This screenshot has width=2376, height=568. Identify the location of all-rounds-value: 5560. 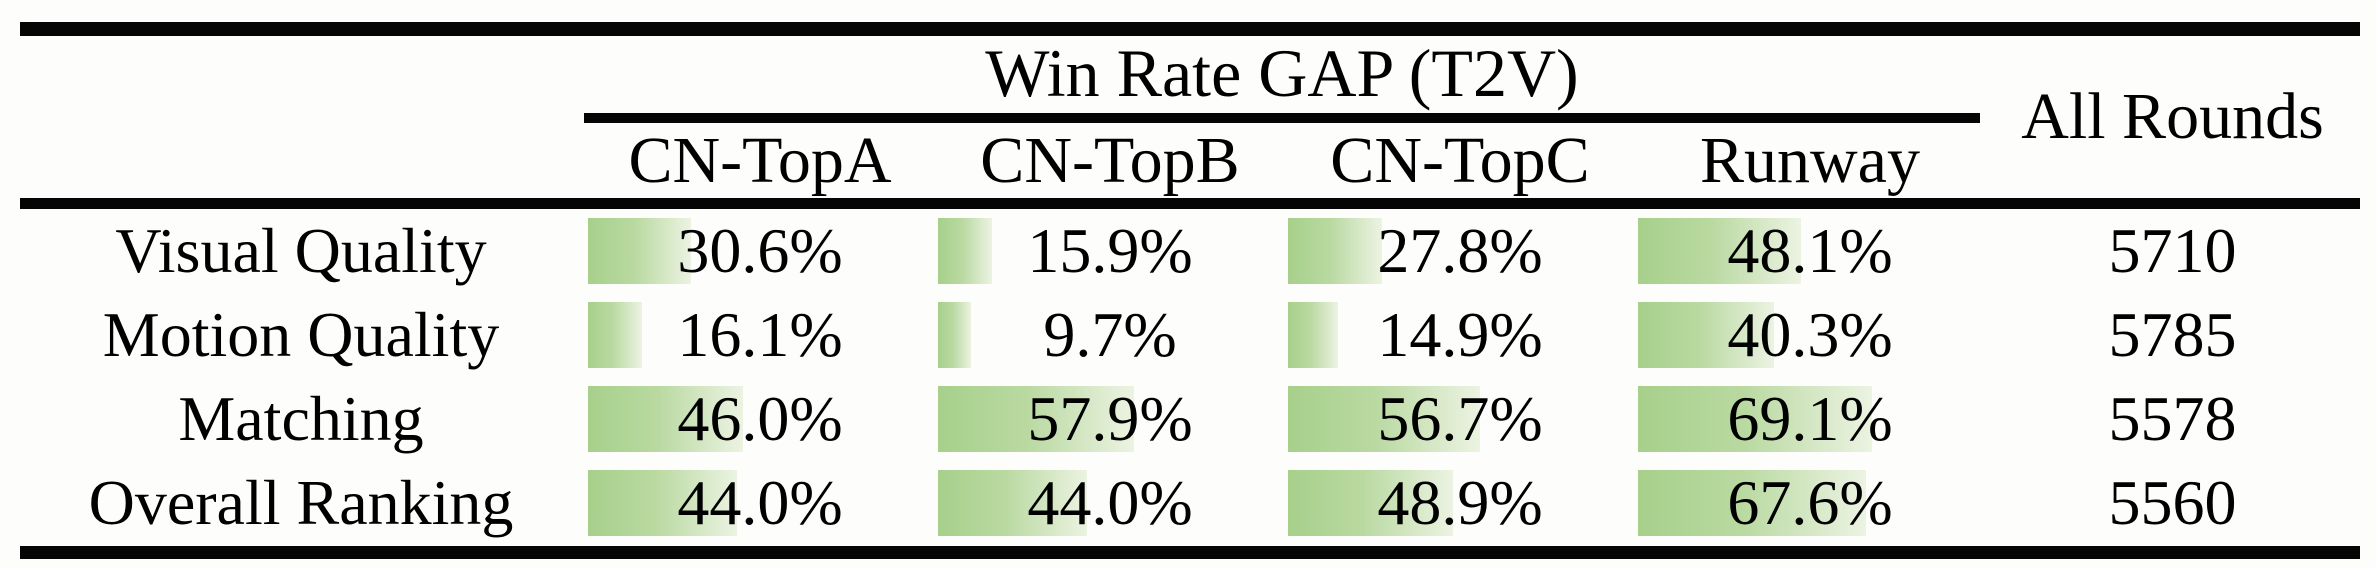
(2172, 502).